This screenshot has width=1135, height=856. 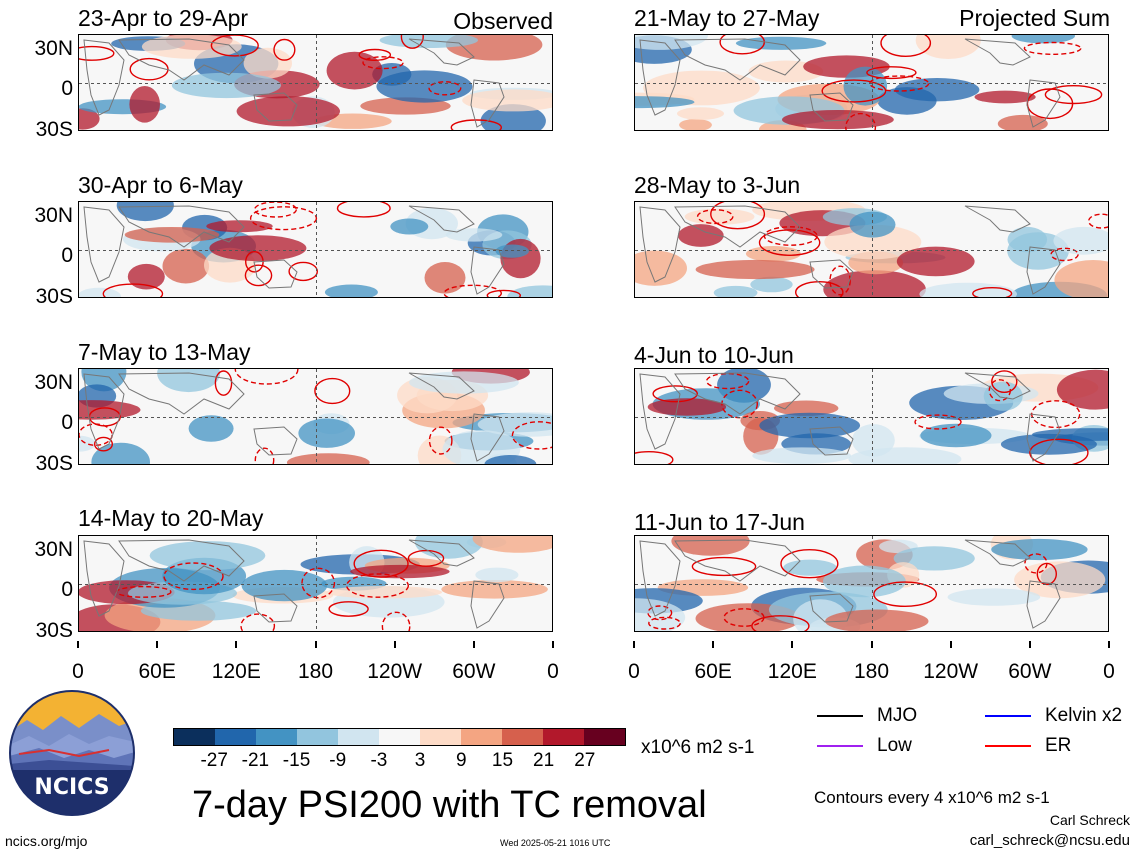 I want to click on colorbar-tick-label: -3, so click(x=379, y=760).